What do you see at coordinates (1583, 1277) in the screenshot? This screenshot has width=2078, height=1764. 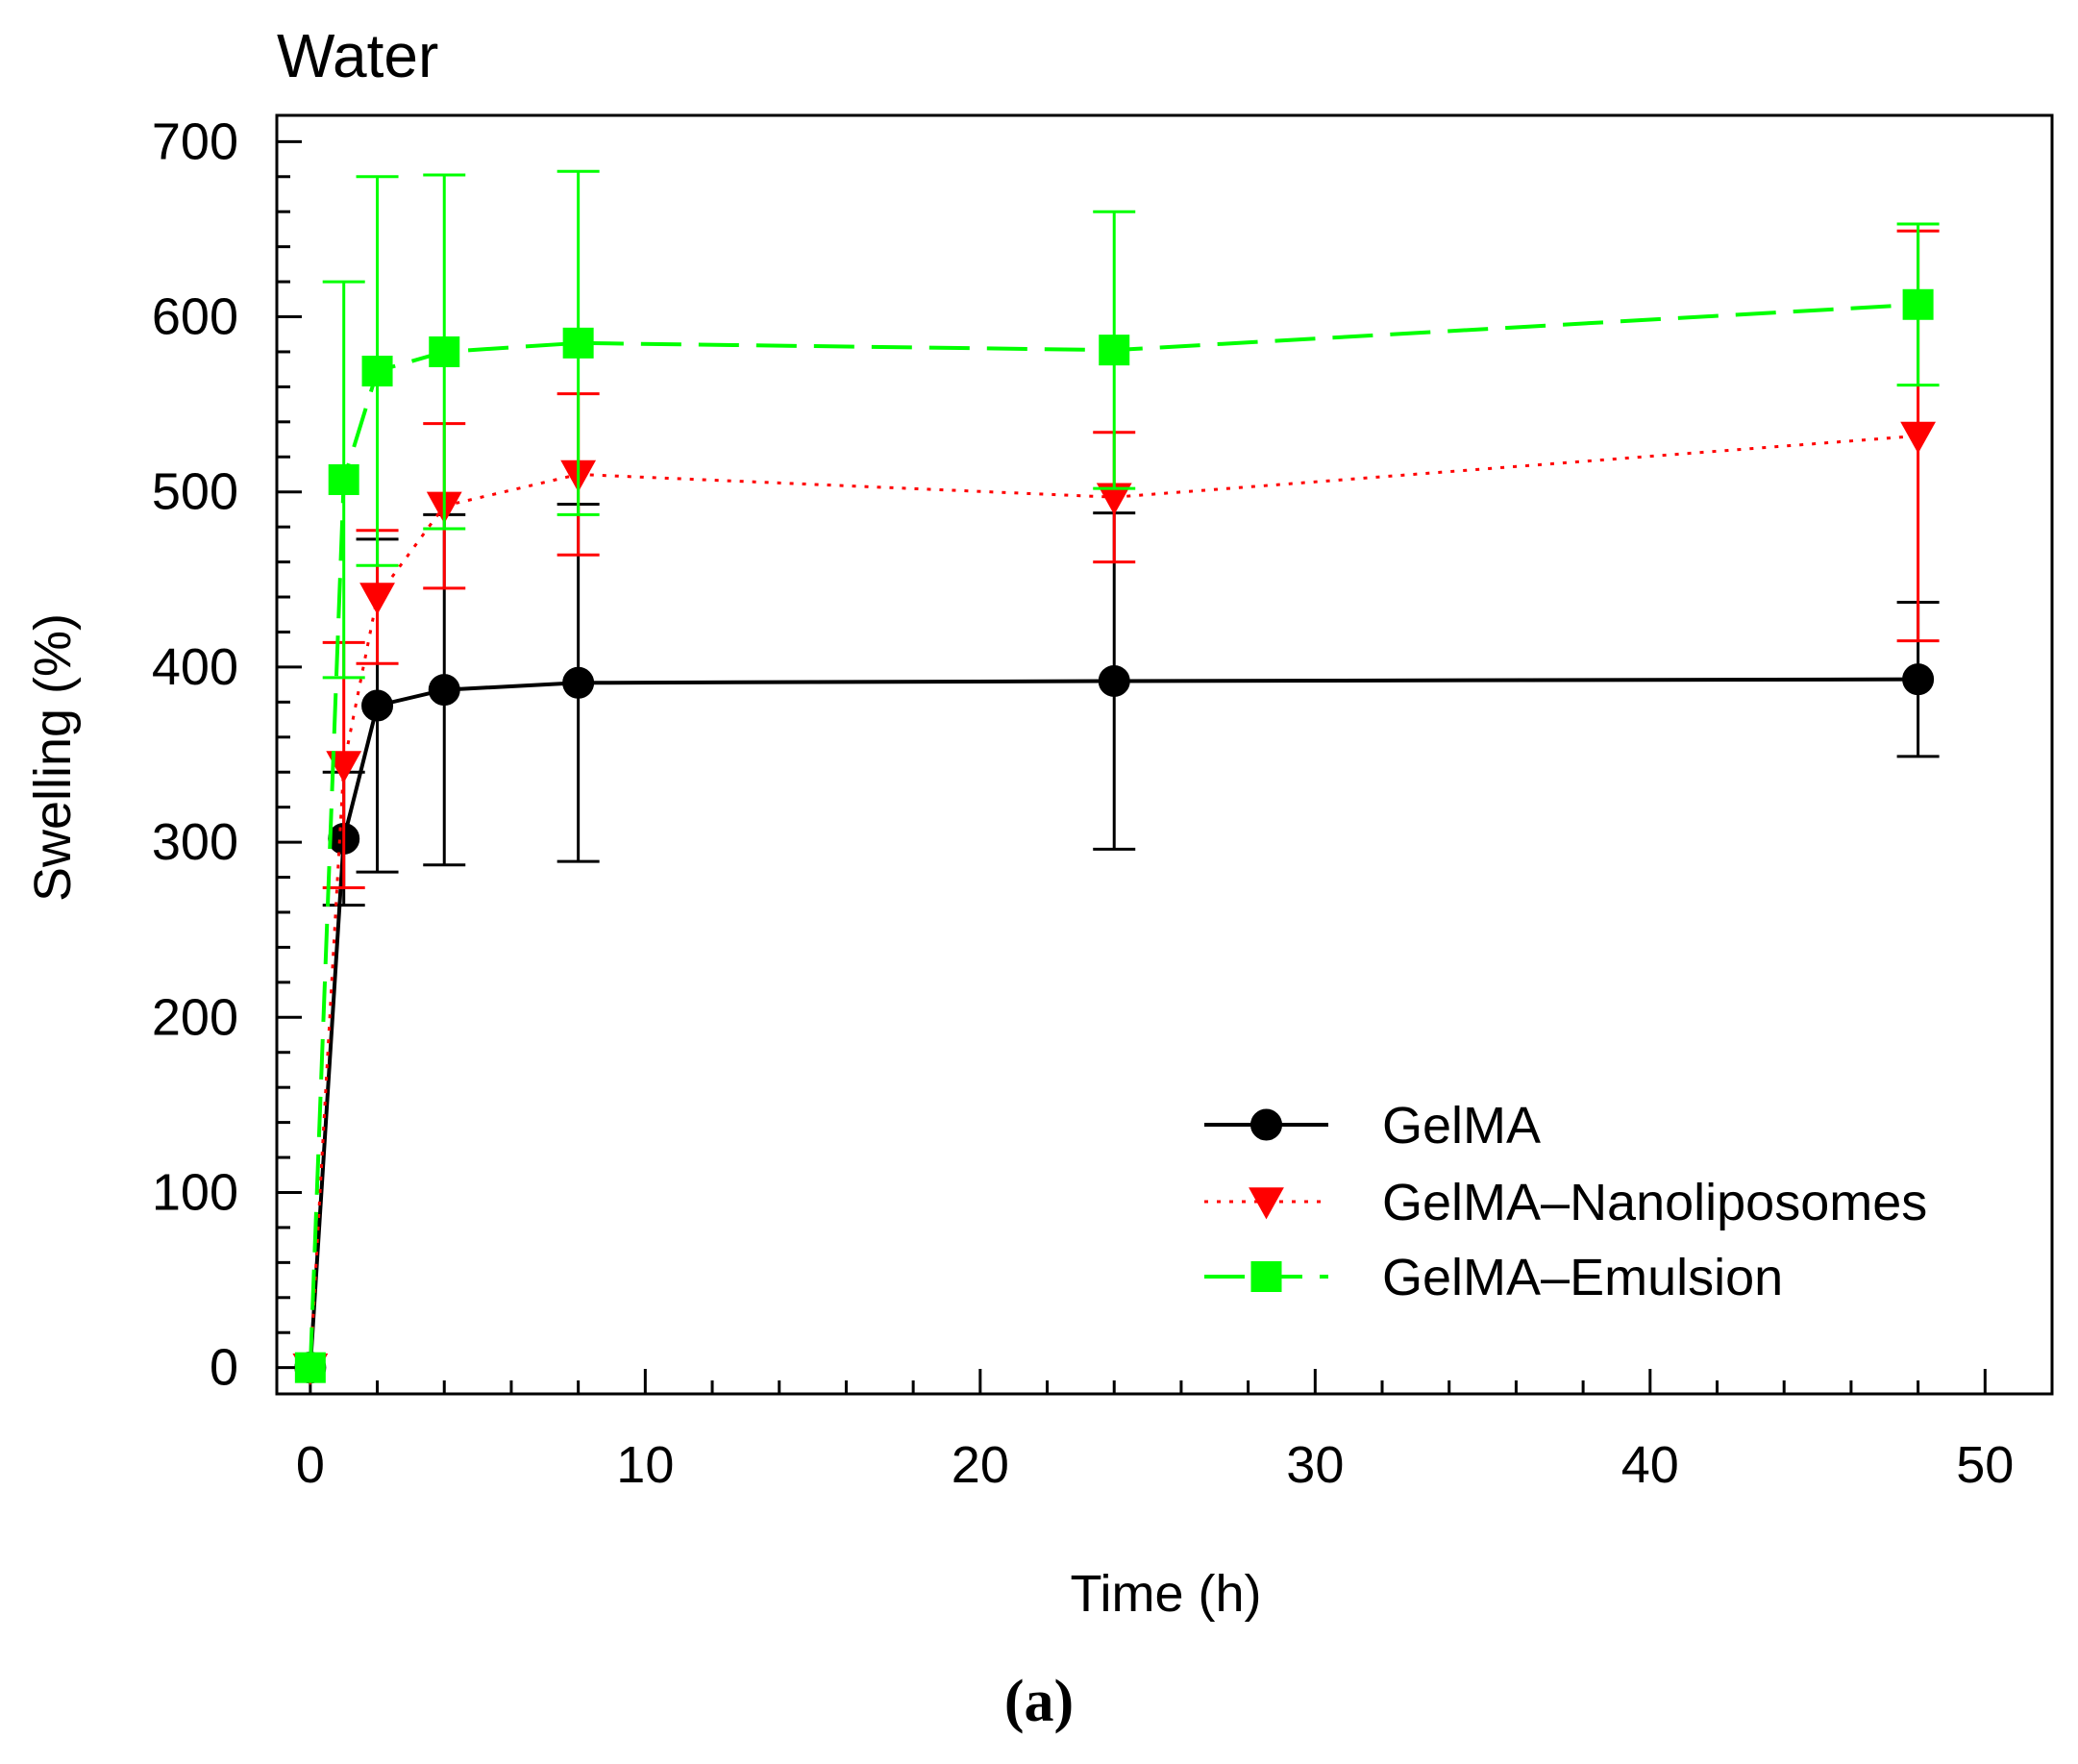 I see `legend-label: GelMA–Emulsion` at bounding box center [1583, 1277].